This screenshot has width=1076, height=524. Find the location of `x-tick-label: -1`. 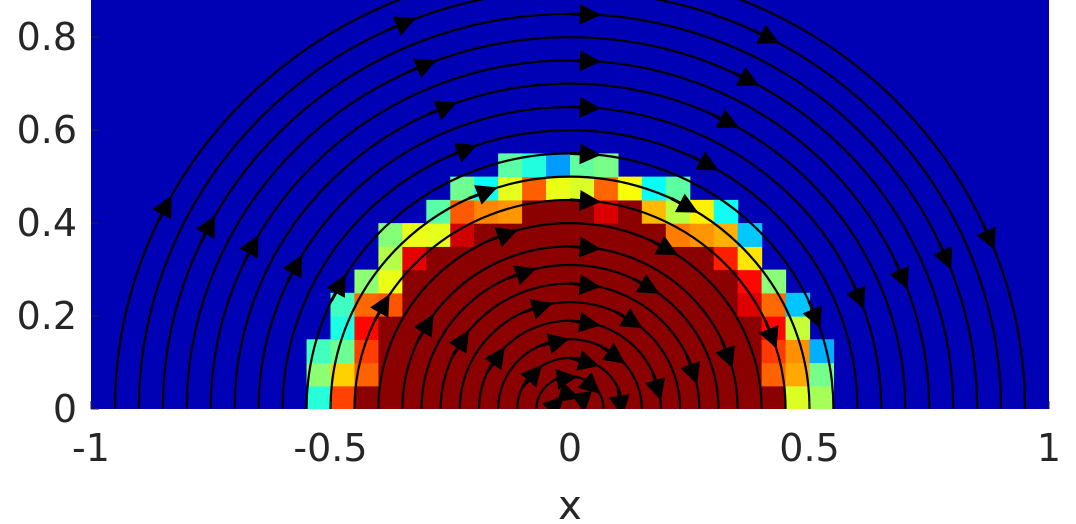

x-tick-label: -1 is located at coordinates (91, 448).